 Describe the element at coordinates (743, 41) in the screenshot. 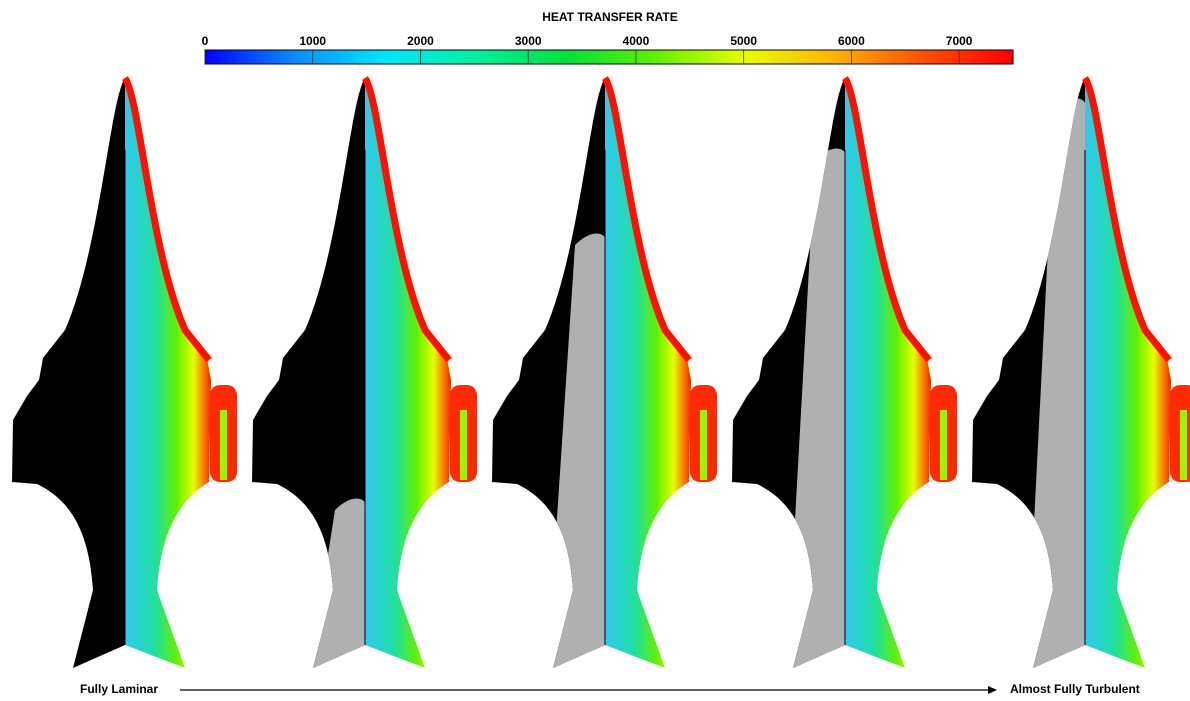

I see `colorbar-tick-label: 5000` at that location.